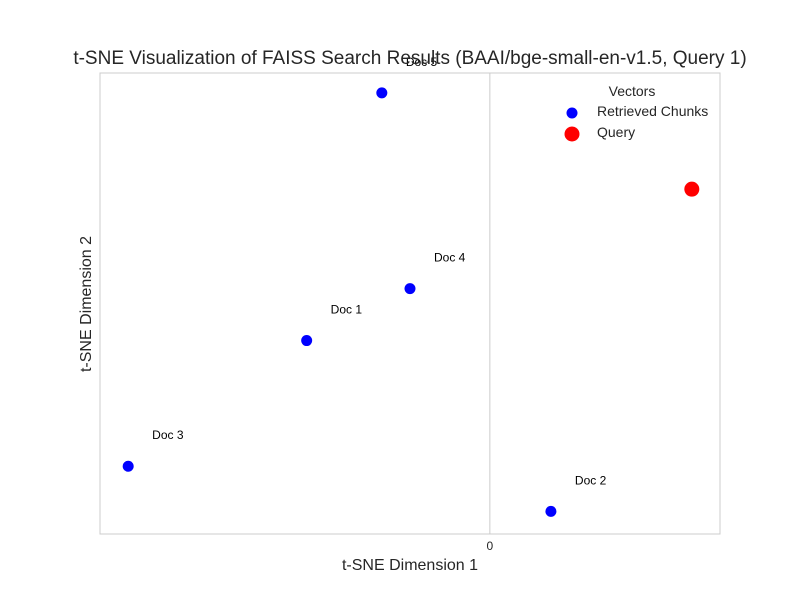  I want to click on x-axis-label: t-SNE Dimension 1, so click(410, 565).